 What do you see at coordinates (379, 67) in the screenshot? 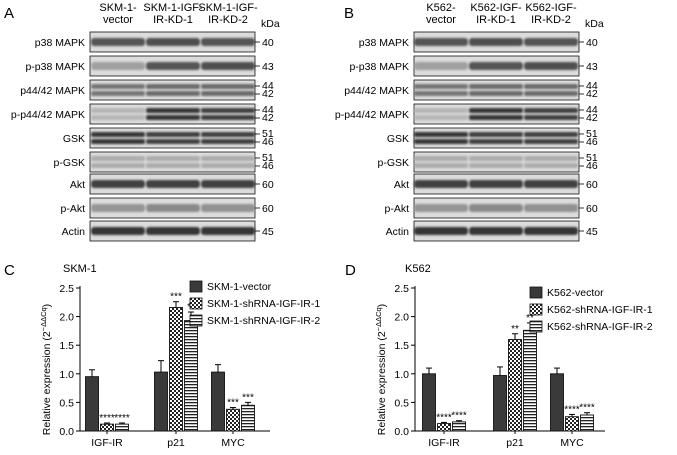
I see `blot-row-label: p-p38 MAPK` at bounding box center [379, 67].